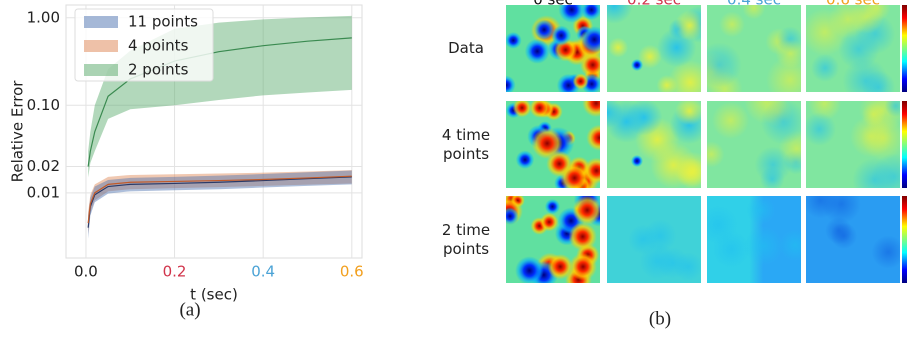 This screenshot has width=917, height=337. Describe the element at coordinates (43, 166) in the screenshot. I see `y-tick-label: 0.02` at that location.